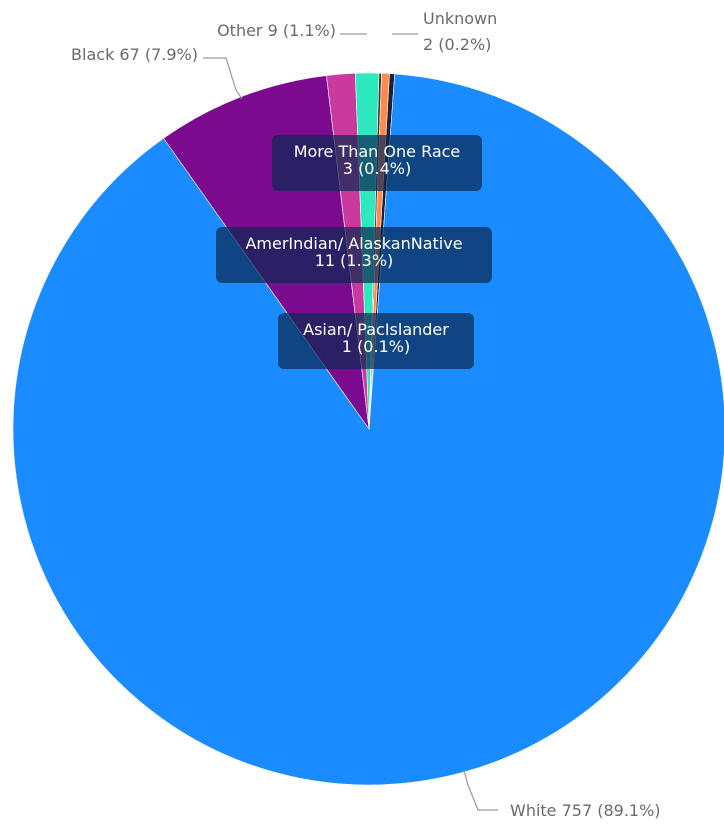 The image size is (724, 826). I want to click on label-box-more-than-one-race, so click(377, 163).